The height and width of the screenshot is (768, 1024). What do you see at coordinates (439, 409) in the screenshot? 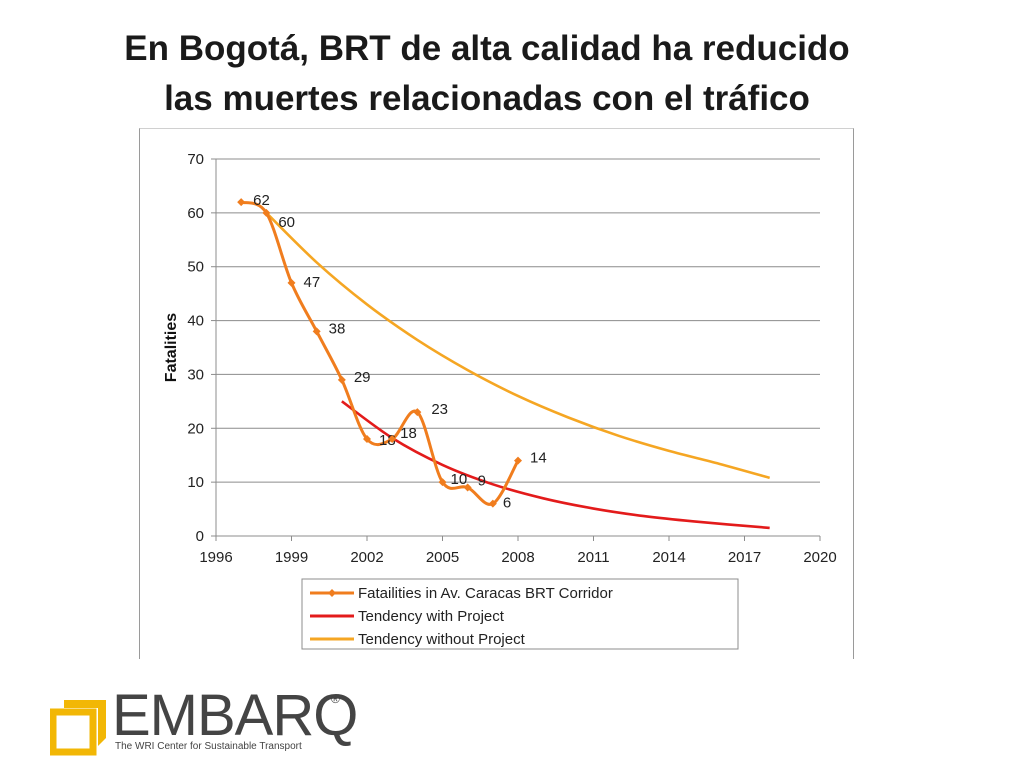
I see `data-label: 23` at bounding box center [439, 409].